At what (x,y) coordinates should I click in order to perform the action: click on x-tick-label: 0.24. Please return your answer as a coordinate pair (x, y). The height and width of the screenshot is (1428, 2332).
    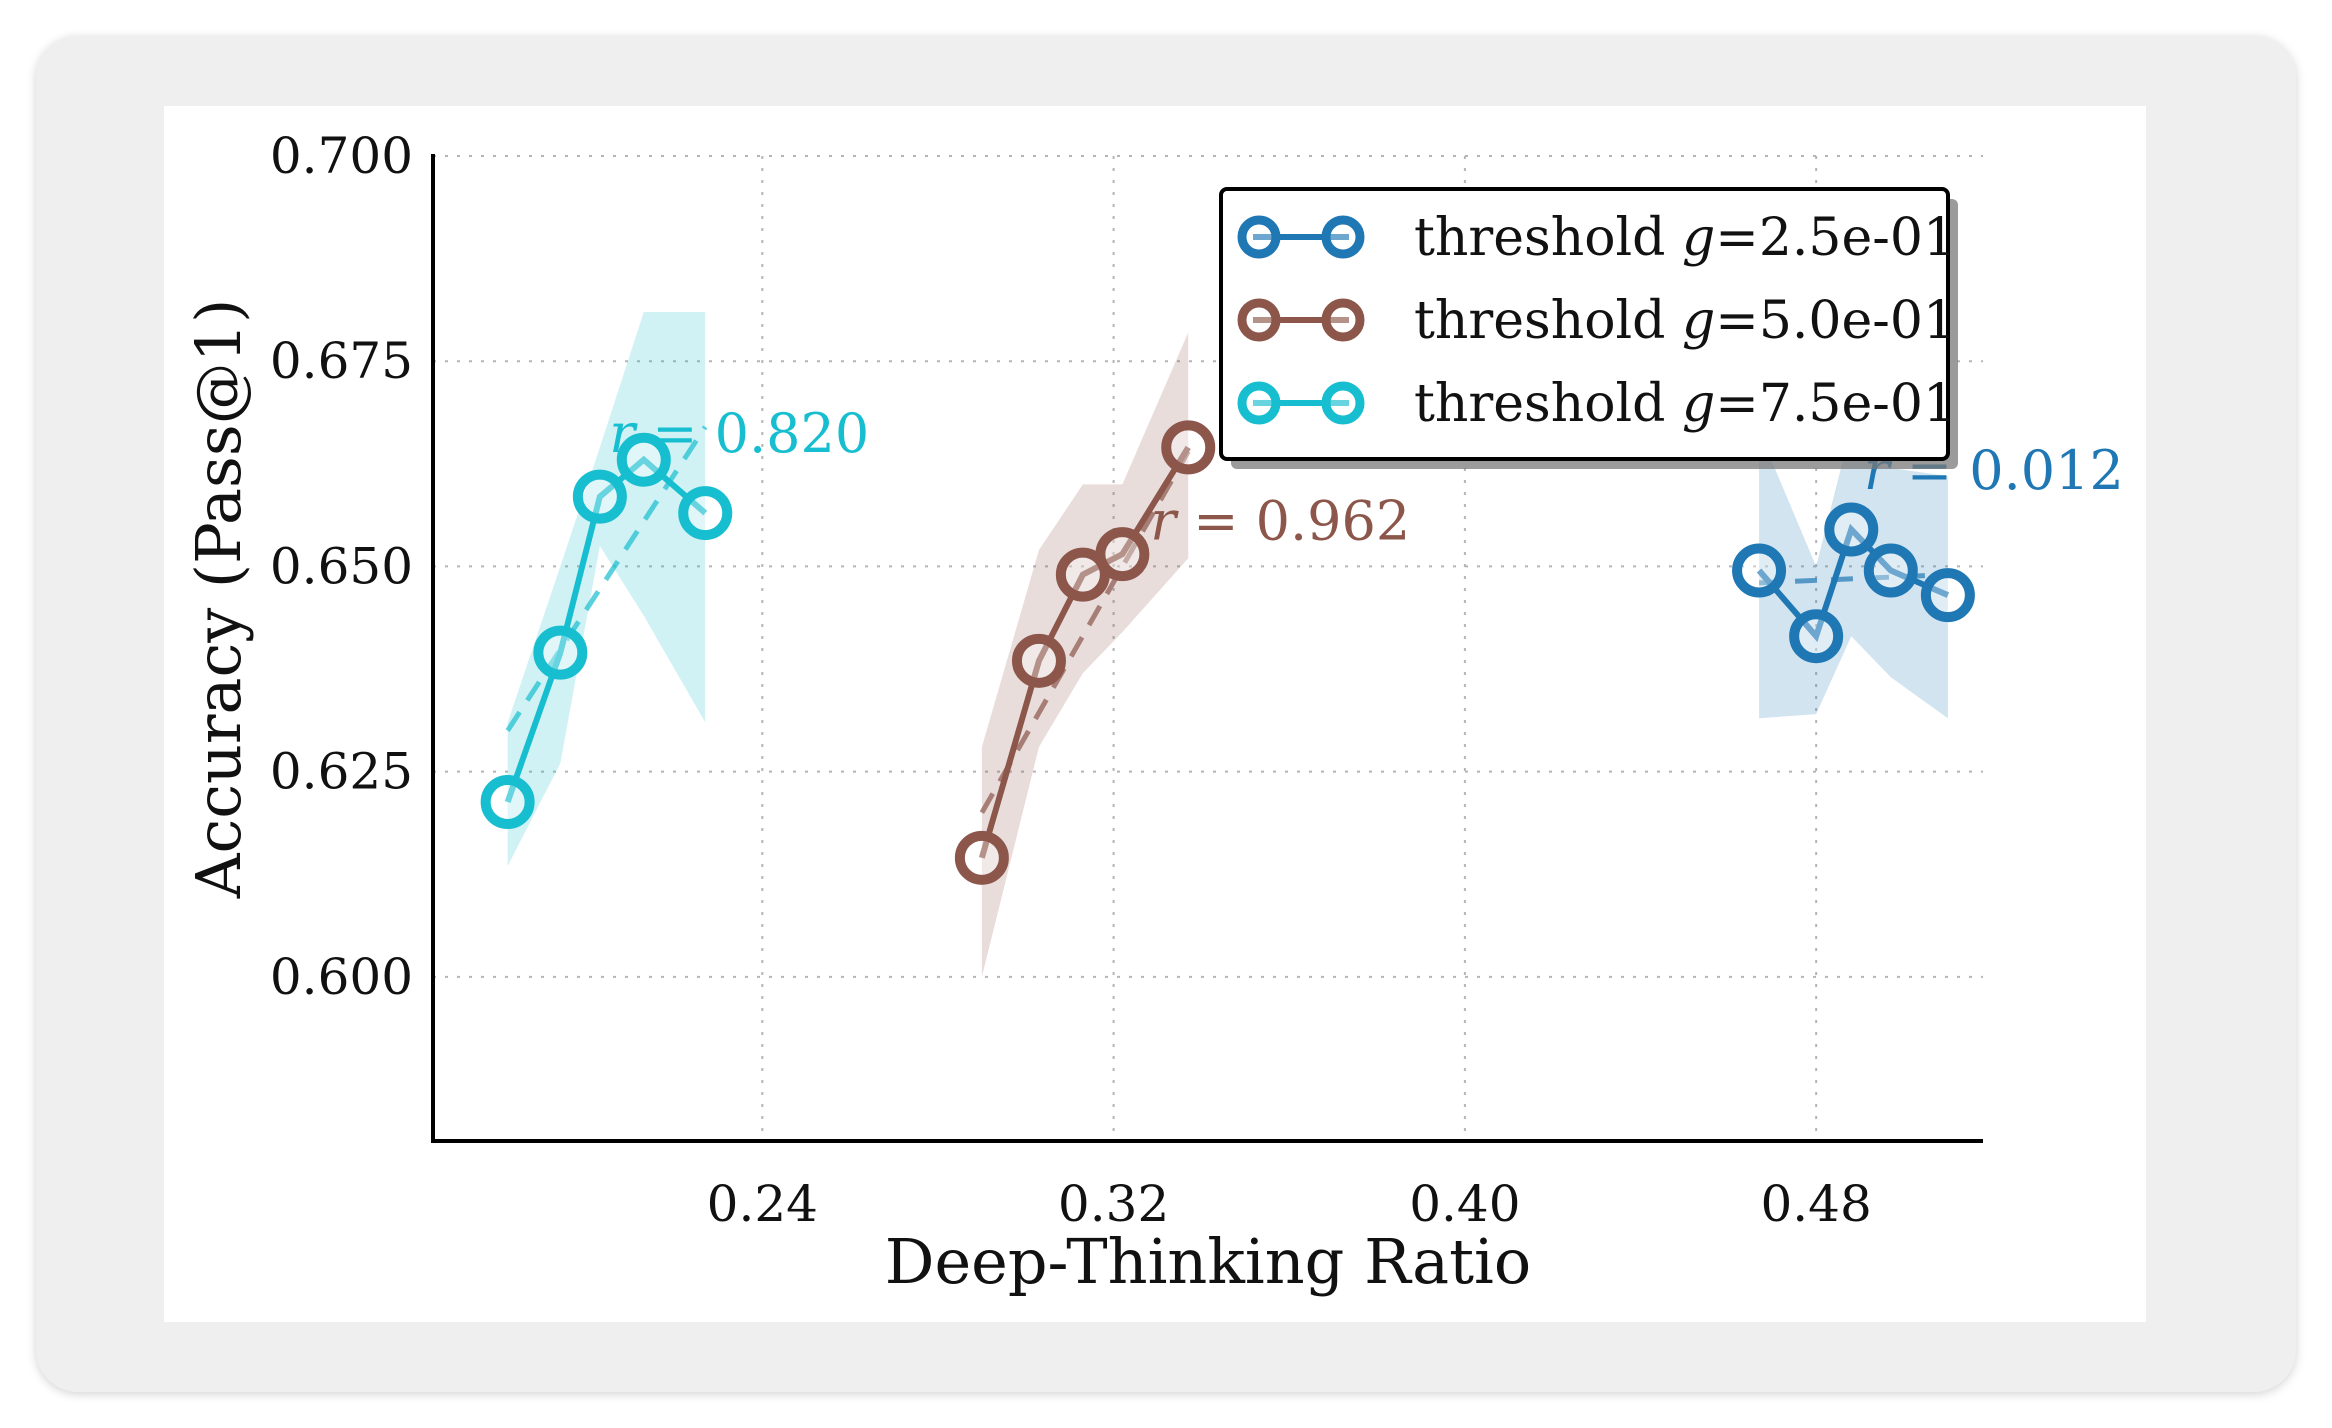
    Looking at the image, I should click on (762, 1204).